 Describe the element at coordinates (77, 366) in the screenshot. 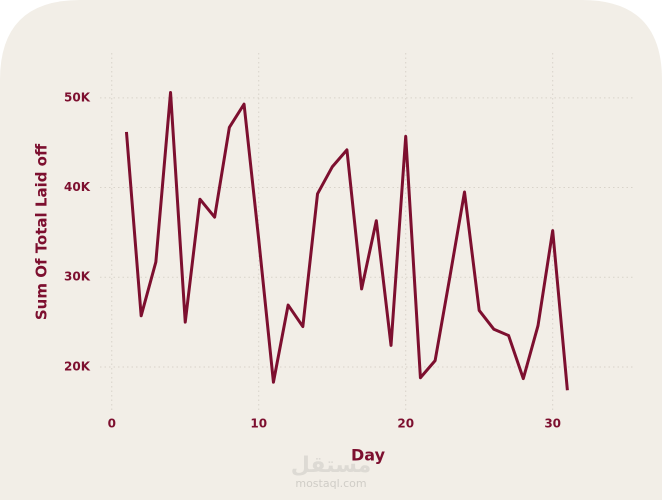

I see `y-tick-label: 20K` at that location.